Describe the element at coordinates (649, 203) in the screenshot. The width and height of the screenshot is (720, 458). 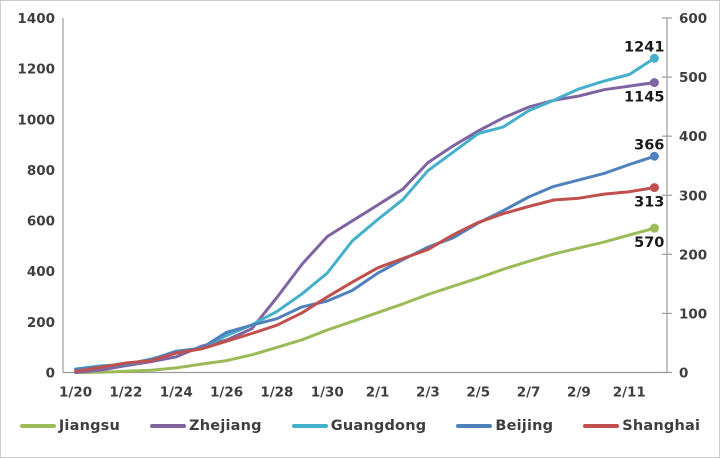
I see `series-end-label-shanghai: 313` at that location.